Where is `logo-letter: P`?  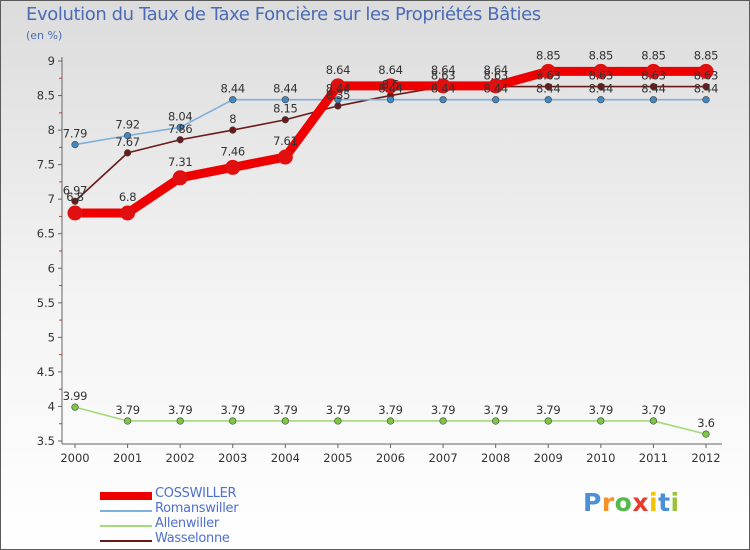 logo-letter: P is located at coordinates (592, 502).